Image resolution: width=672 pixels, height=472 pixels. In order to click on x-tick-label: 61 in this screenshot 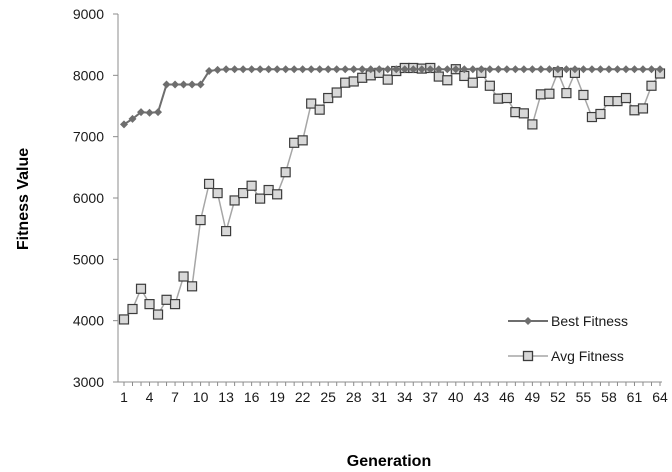, I will do `click(635, 397)`.